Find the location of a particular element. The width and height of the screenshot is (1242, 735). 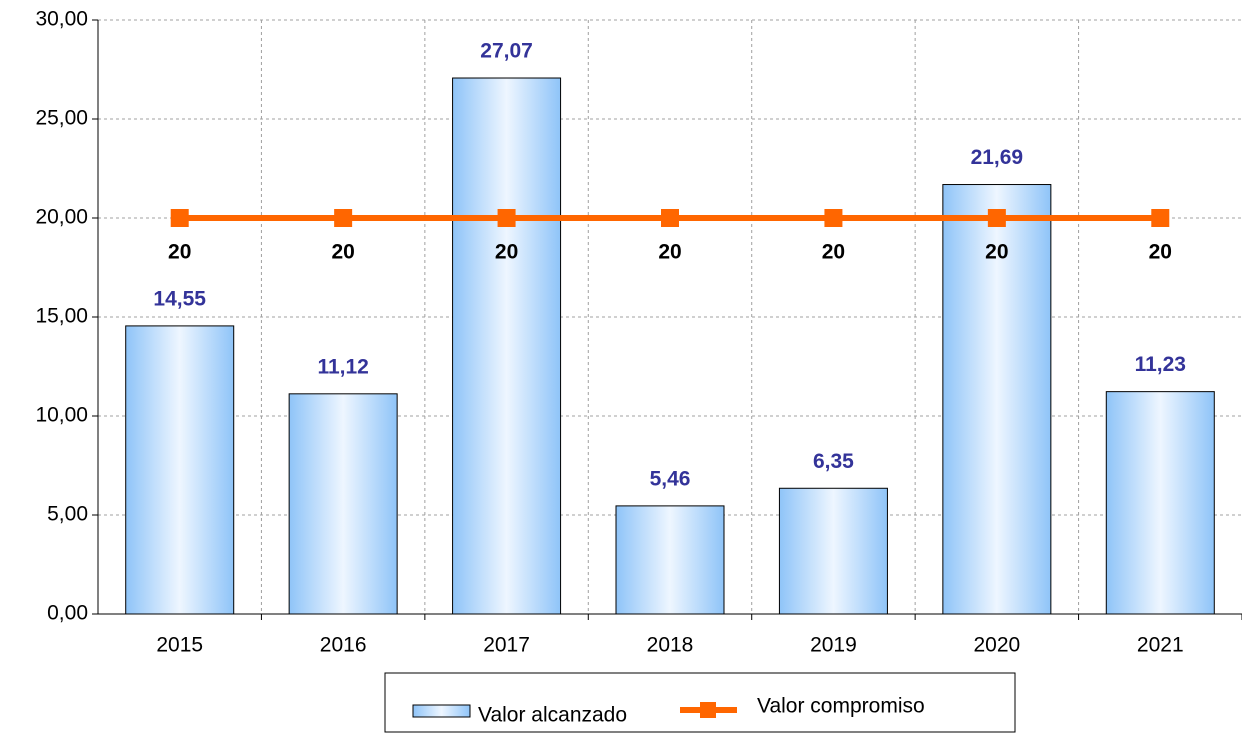

y-tick-label: 15,00 is located at coordinates (61, 316).